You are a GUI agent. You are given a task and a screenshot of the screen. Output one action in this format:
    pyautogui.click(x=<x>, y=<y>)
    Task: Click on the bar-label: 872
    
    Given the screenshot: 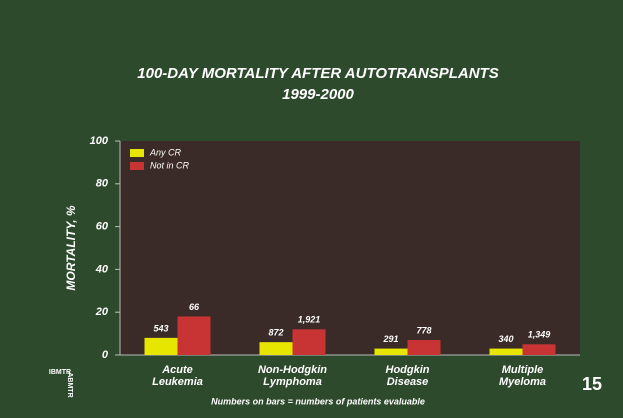 What is the action you would take?
    pyautogui.click(x=275, y=333)
    